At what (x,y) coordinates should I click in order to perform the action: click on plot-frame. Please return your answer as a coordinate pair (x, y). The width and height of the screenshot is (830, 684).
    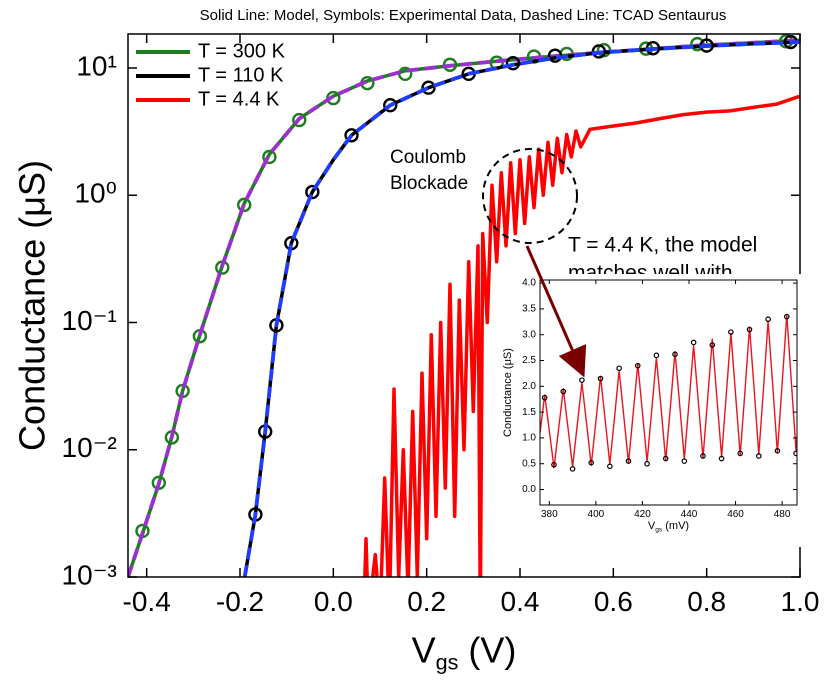
    Looking at the image, I should click on (668, 392).